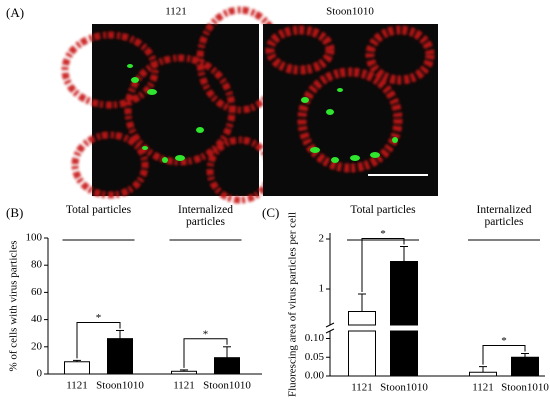  I want to click on y-tick-label: 40, so click(37, 319).